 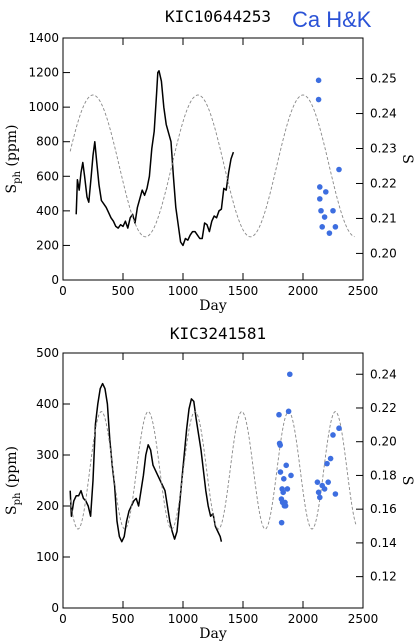 I want to click on y2-tick-label: 0.18, so click(x=383, y=475).